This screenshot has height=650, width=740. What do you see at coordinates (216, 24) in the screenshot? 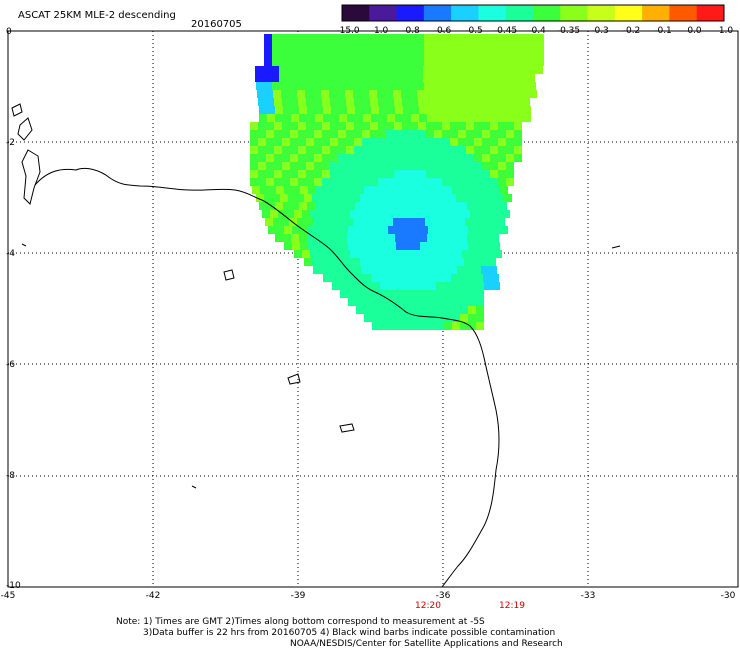
I see `map-date: 20160705` at bounding box center [216, 24].